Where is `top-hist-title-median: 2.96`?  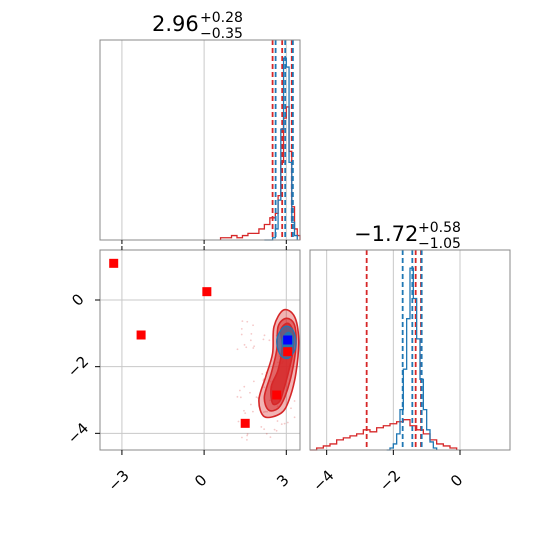
top-hist-title-median: 2.96 is located at coordinates (175, 24).